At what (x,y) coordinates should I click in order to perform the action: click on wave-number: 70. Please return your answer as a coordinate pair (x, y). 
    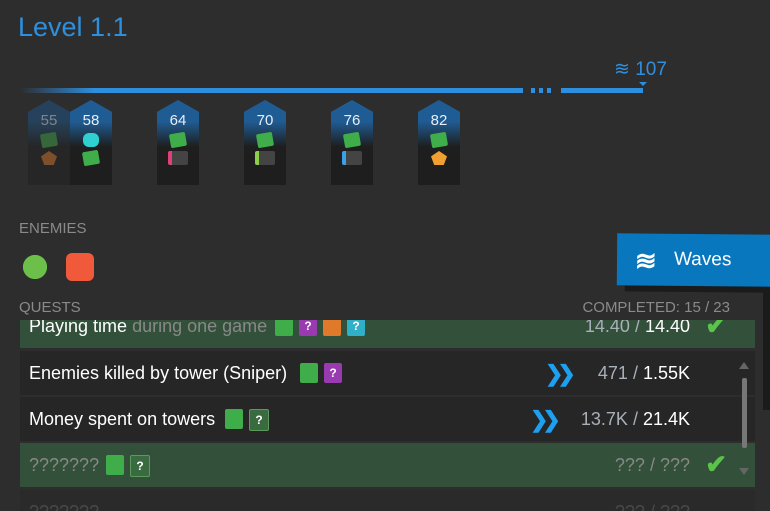
    Looking at the image, I should click on (265, 120).